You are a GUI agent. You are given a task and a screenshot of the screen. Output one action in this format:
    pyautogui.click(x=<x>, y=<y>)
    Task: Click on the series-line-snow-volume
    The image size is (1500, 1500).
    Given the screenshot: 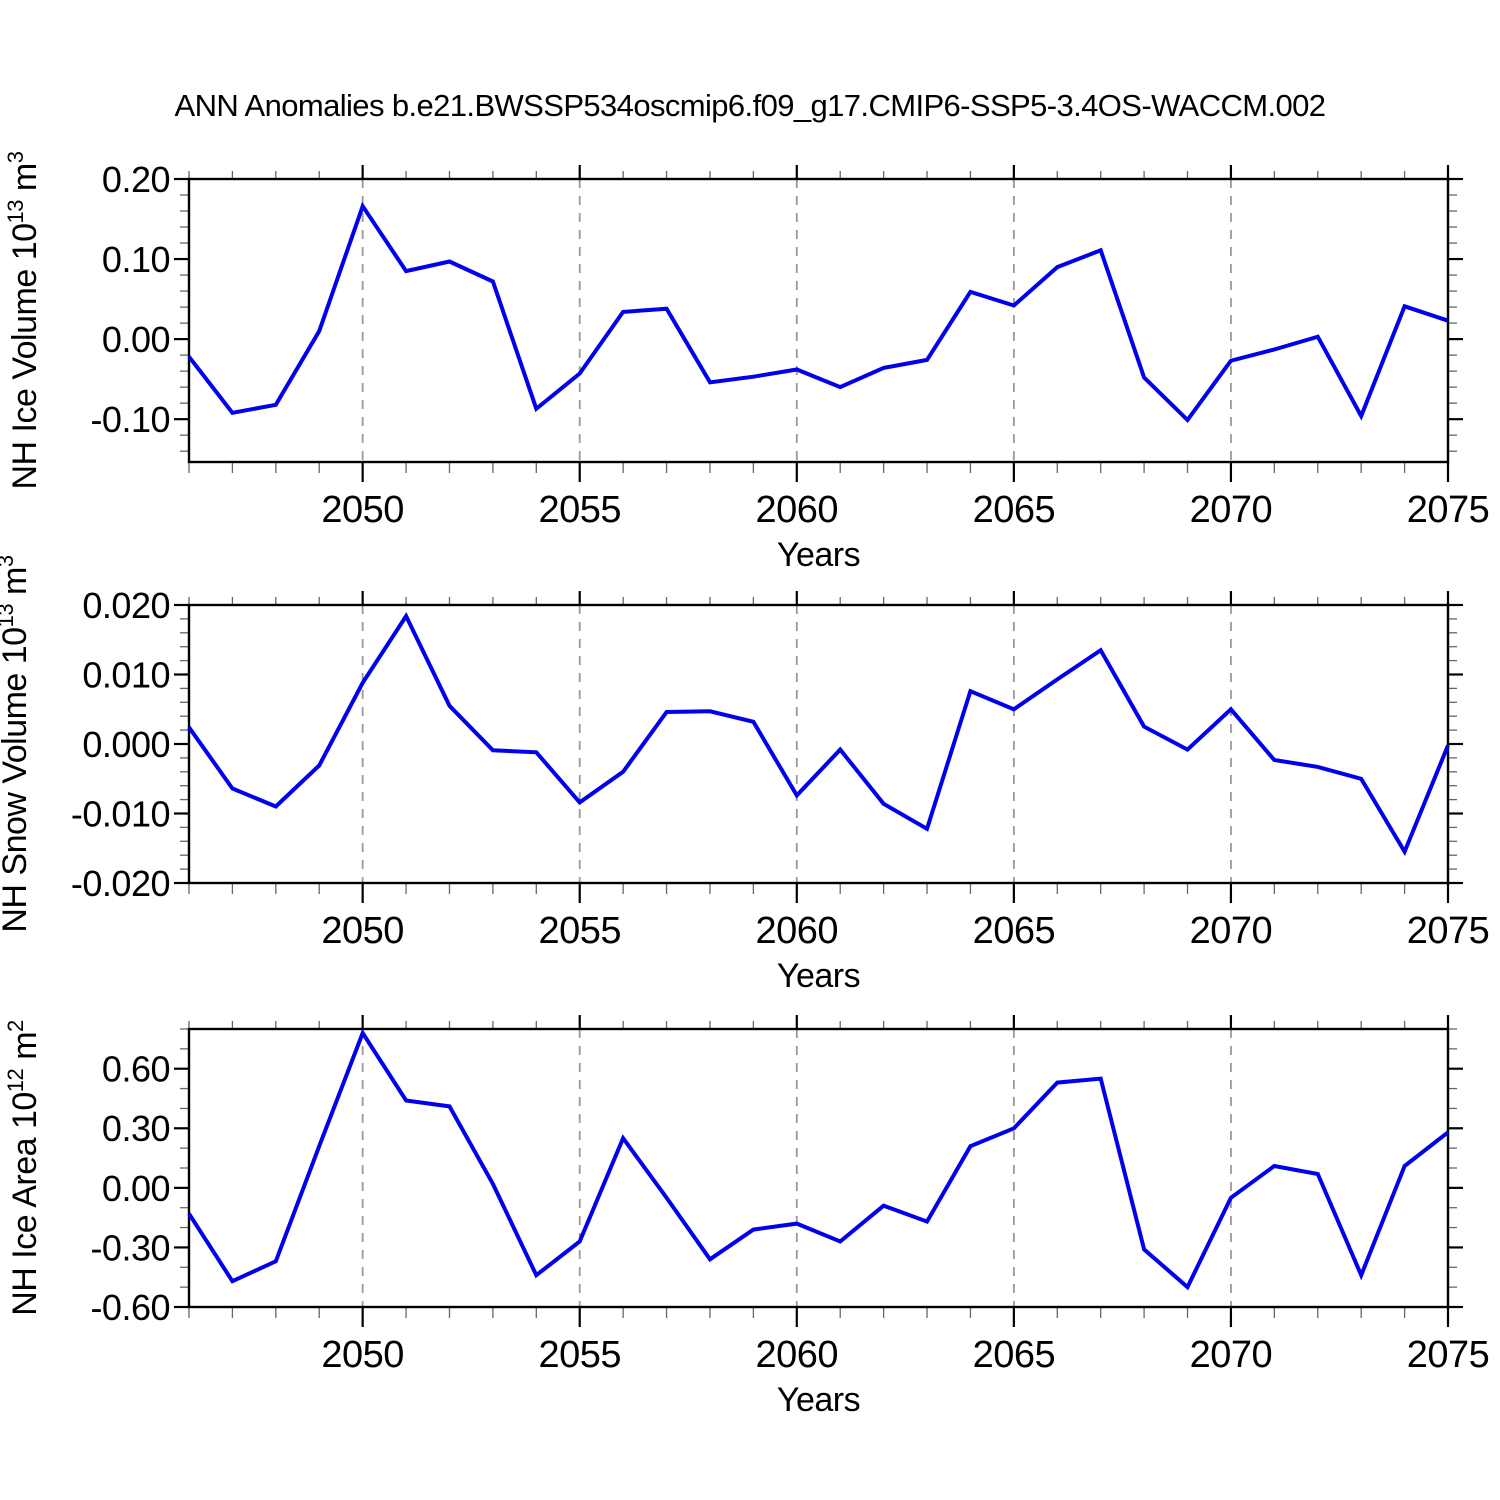 What is the action you would take?
    pyautogui.click(x=818, y=734)
    